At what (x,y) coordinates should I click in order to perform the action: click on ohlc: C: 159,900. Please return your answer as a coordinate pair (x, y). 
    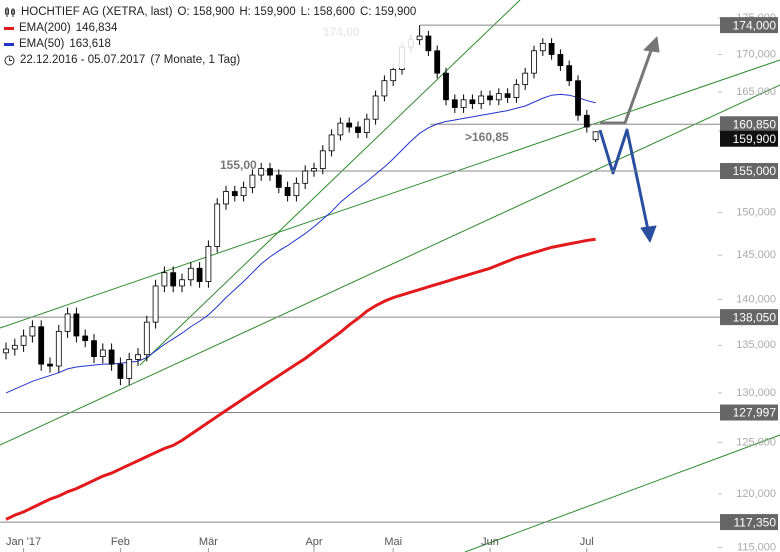
    Looking at the image, I should click on (388, 12).